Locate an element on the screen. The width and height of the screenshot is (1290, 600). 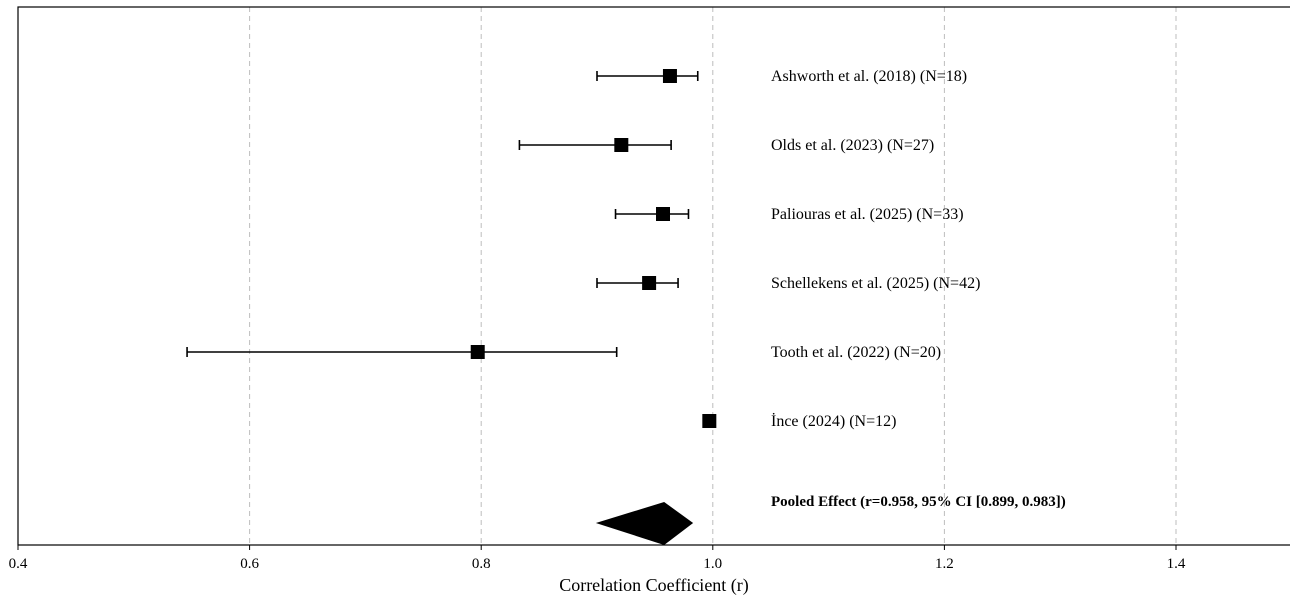
x-tick-label: 0.4 is located at coordinates (18, 564).